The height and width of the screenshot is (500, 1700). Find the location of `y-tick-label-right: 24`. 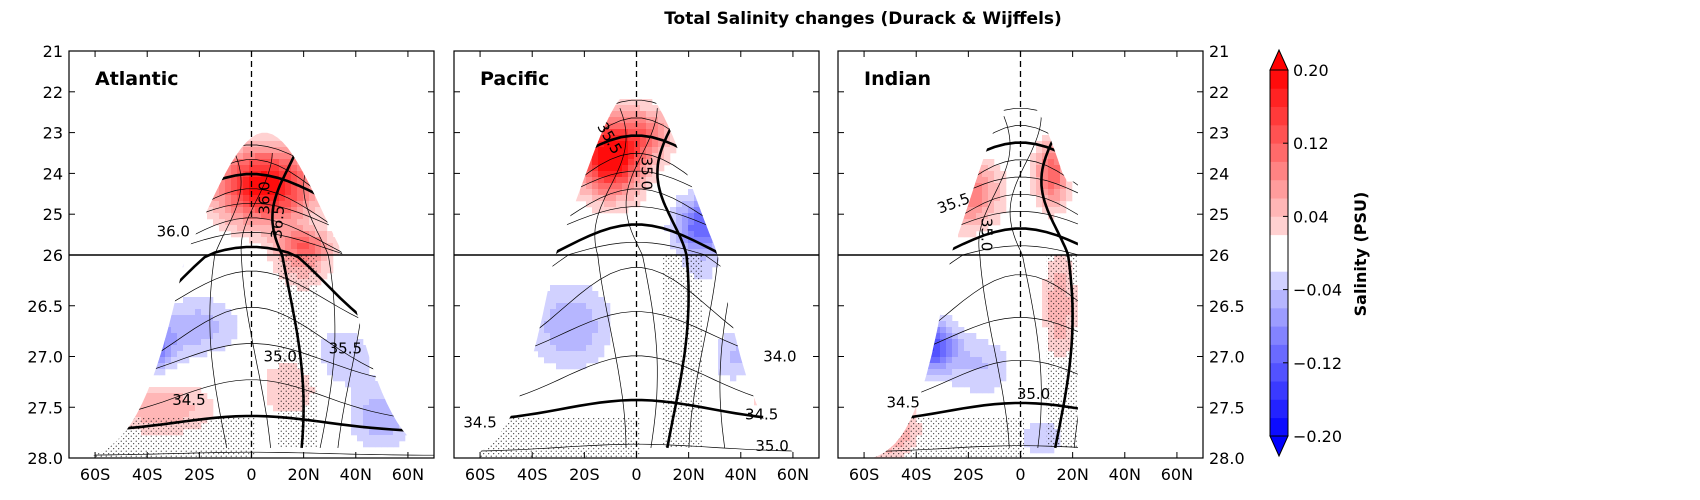

y-tick-label-right: 24 is located at coordinates (1219, 173).